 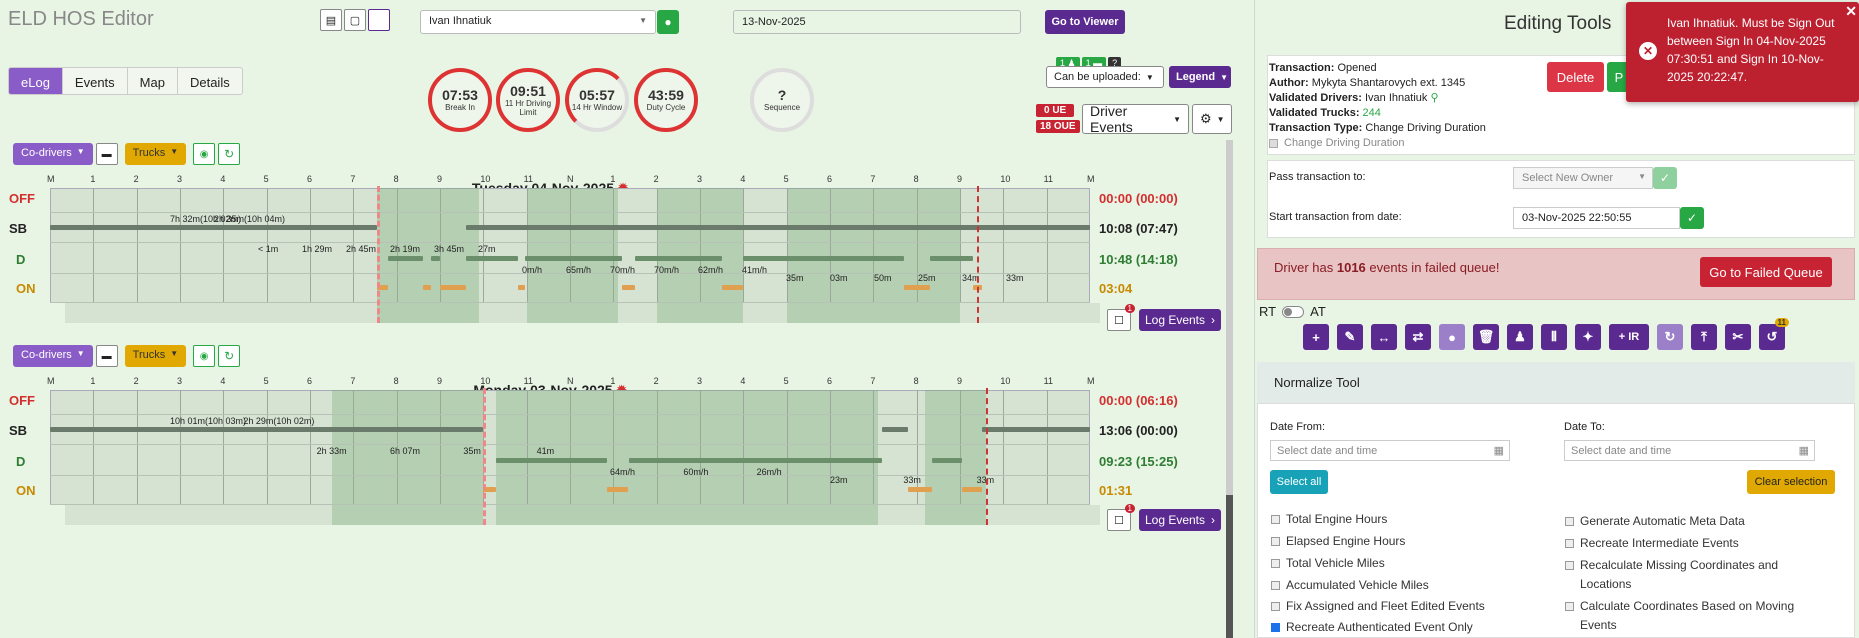 What do you see at coordinates (1766, 272) in the screenshot?
I see `go-to-failed-queue-button: Go to Failed Queue` at bounding box center [1766, 272].